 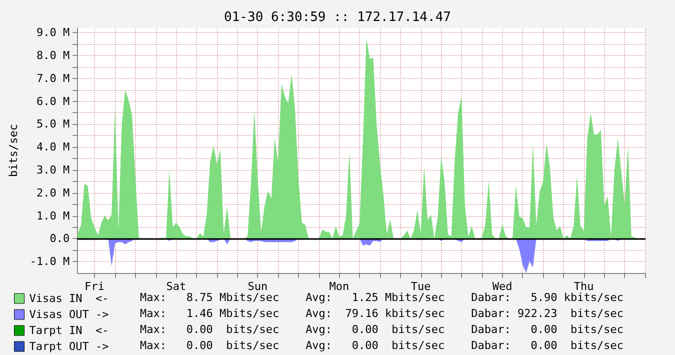 I want to click on y-tick-label: 3.0 M, so click(x=53, y=169).